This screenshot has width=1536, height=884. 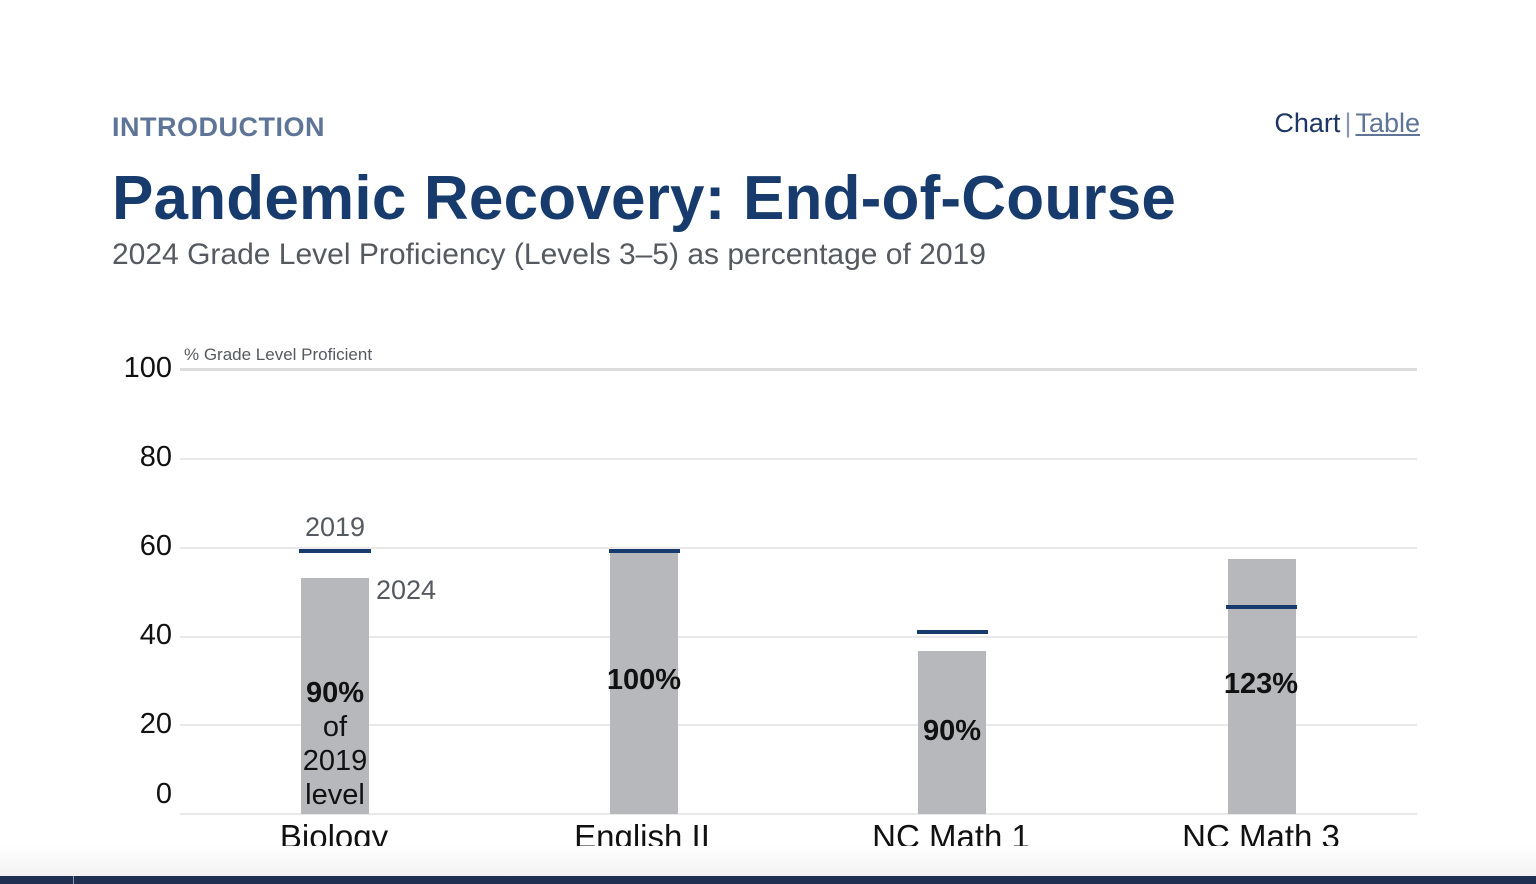 I want to click on y-axis-label: % Grade Level Proficient, so click(x=278, y=354).